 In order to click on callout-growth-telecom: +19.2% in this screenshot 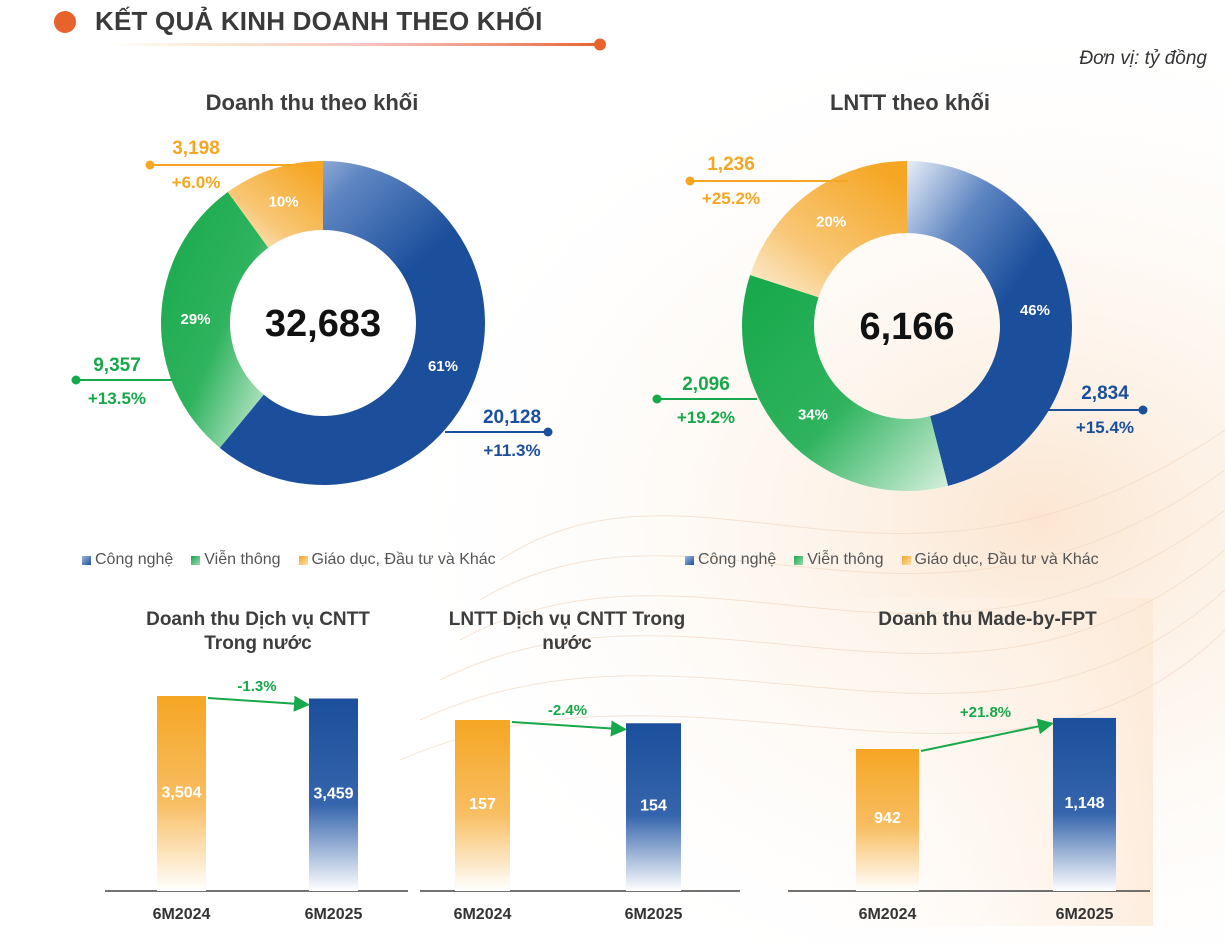, I will do `click(706, 417)`.